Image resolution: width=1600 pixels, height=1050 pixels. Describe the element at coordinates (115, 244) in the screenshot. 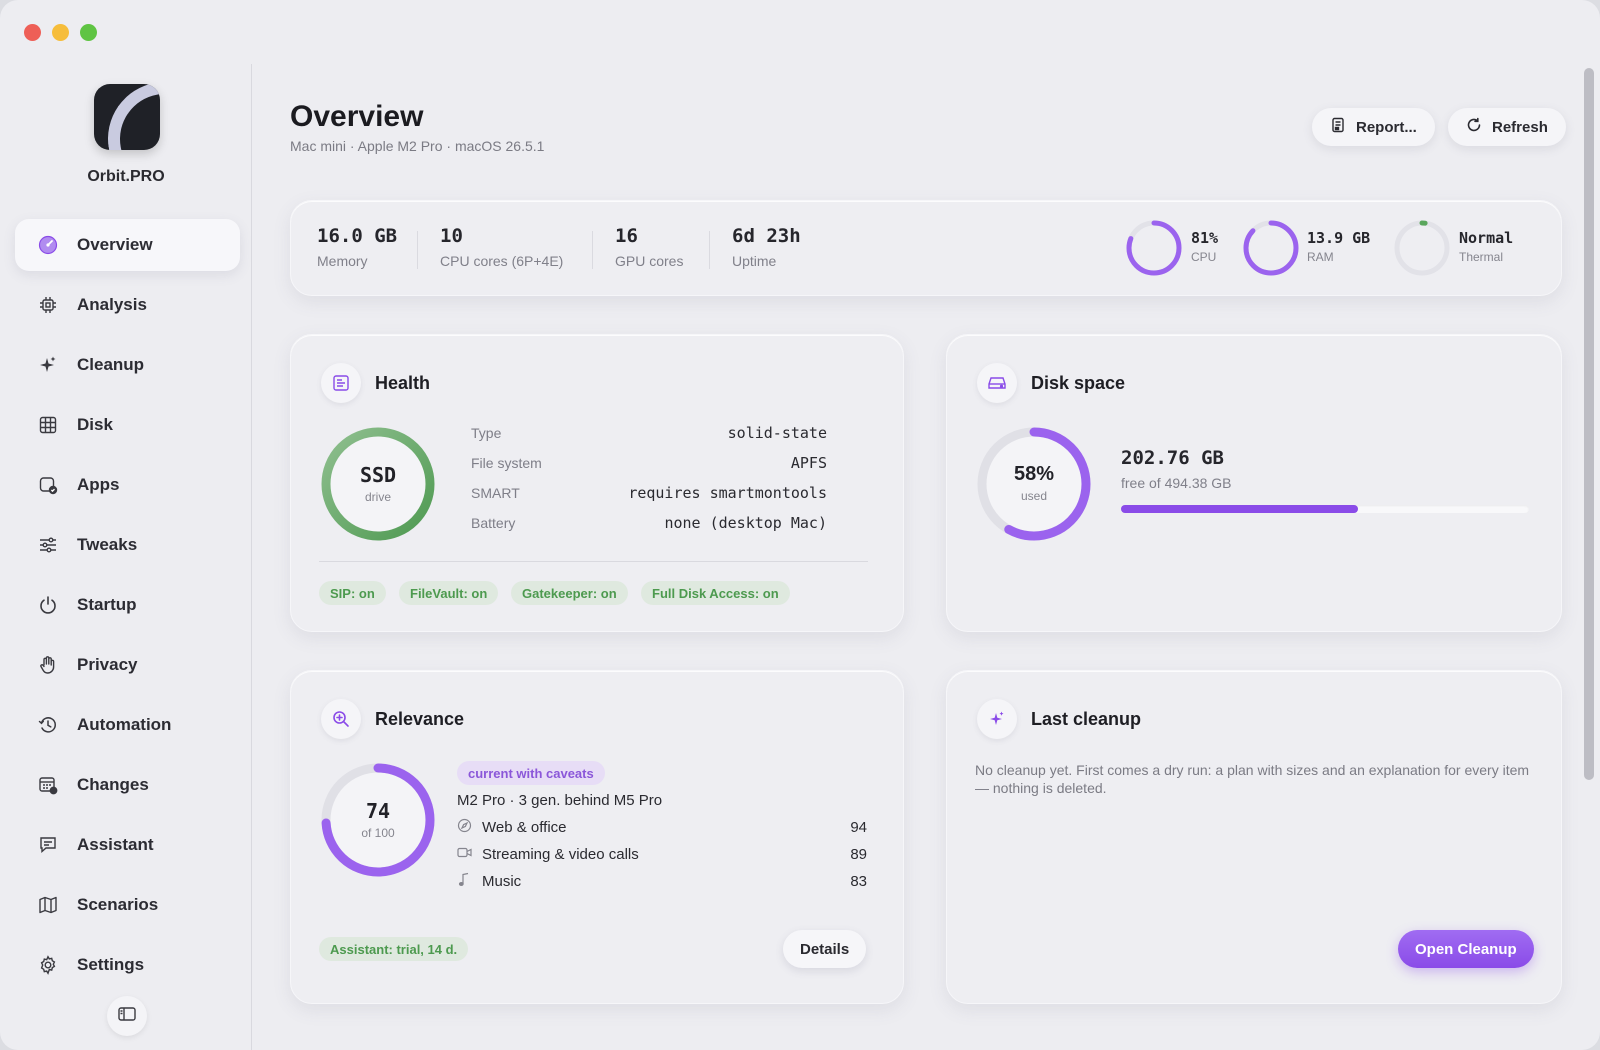

I see `sidebar-item-label: Overview` at that location.